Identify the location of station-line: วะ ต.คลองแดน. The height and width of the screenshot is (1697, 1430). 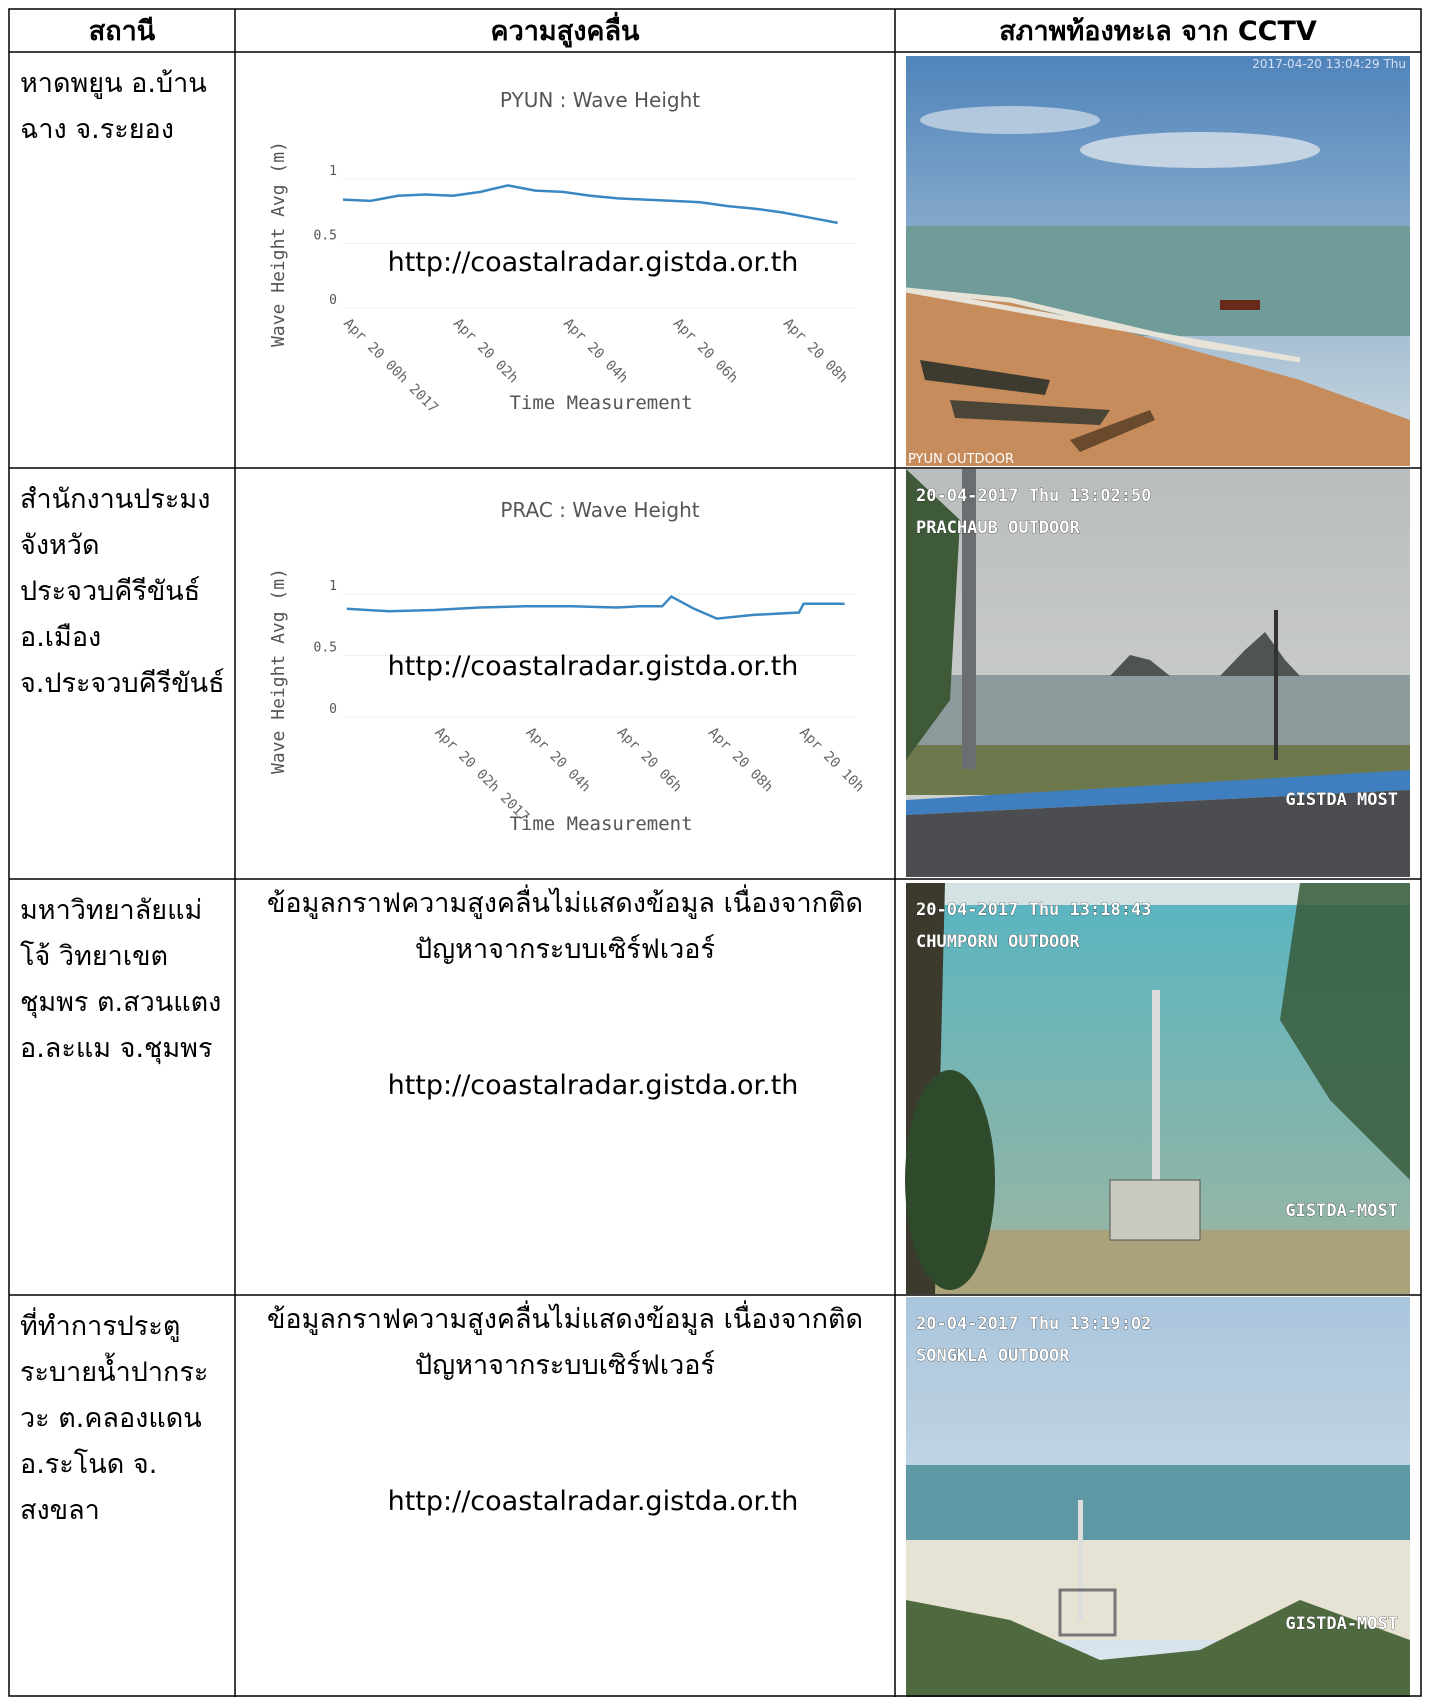
(111, 1418).